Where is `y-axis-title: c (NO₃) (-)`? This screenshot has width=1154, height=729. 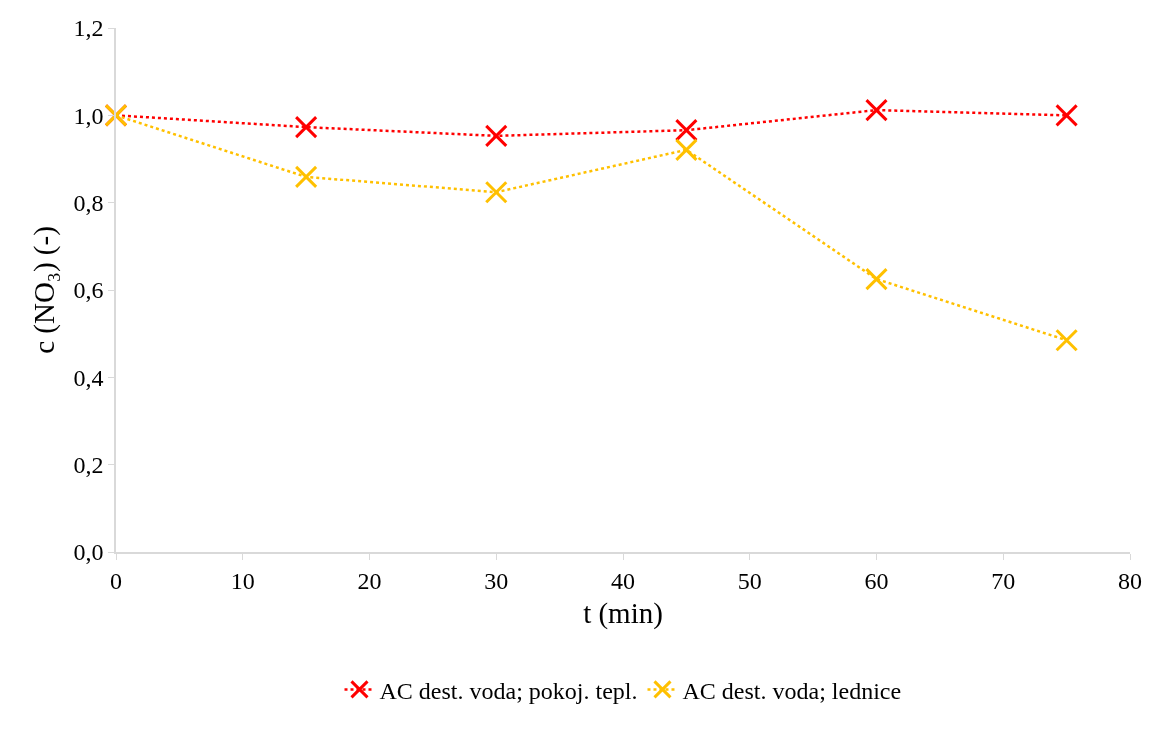 y-axis-title: c (NO₃) (-) is located at coordinates (45, 290).